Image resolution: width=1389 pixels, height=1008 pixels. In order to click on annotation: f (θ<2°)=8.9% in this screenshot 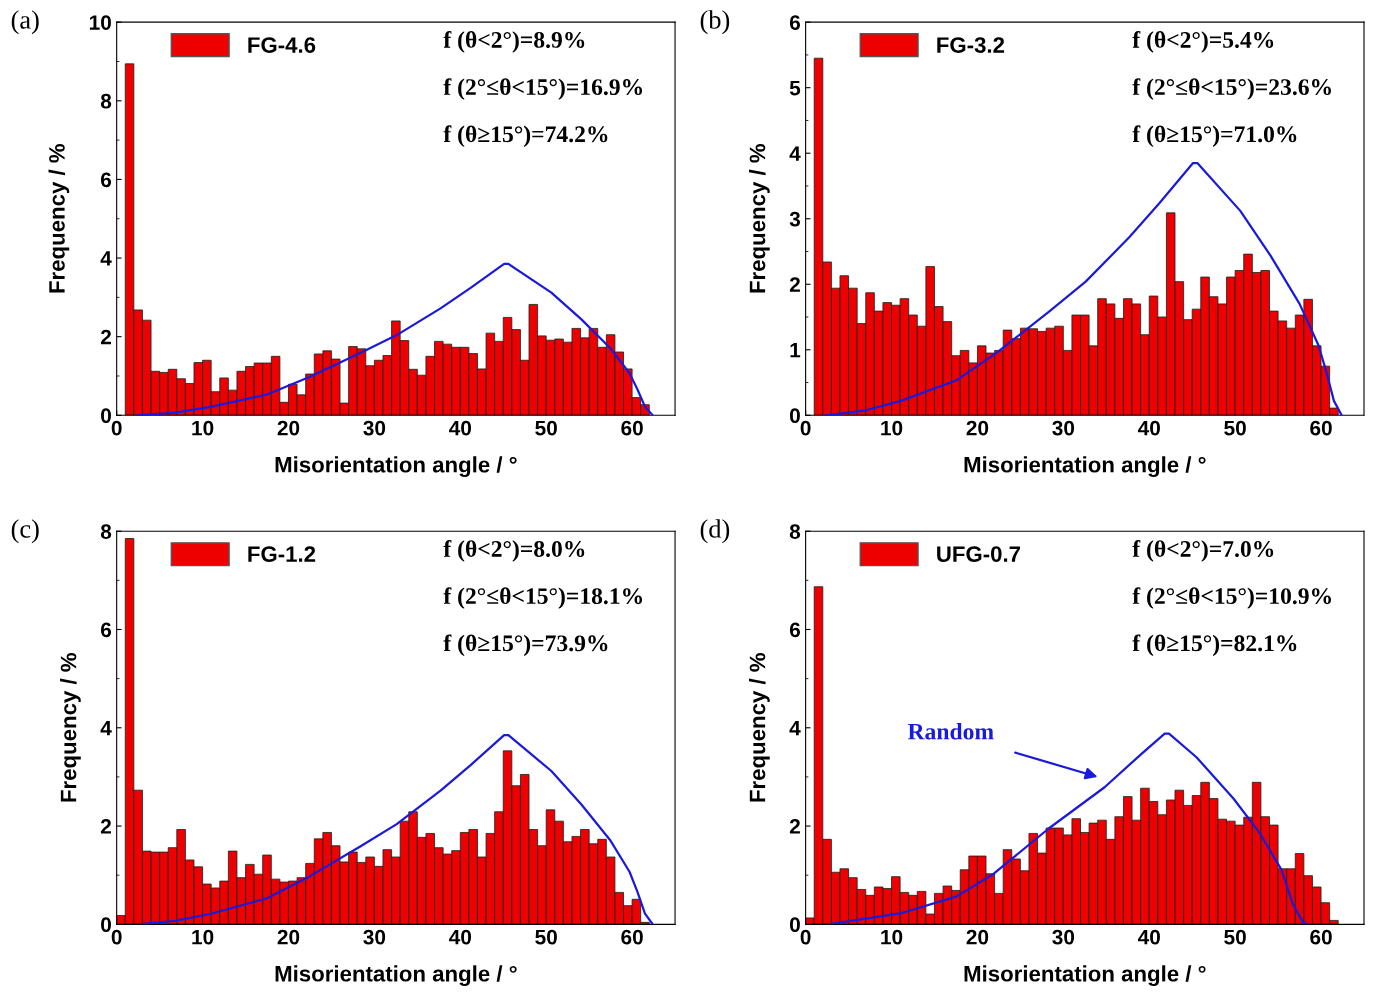, I will do `click(514, 42)`.